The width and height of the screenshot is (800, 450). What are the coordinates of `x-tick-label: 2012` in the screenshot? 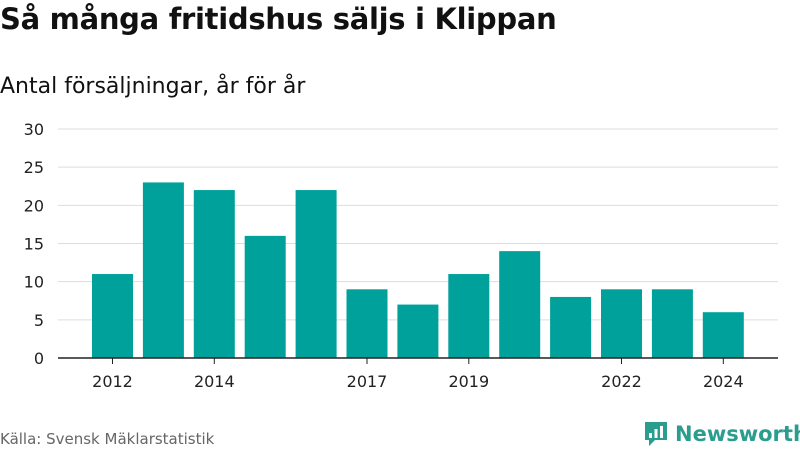 It's located at (112, 381).